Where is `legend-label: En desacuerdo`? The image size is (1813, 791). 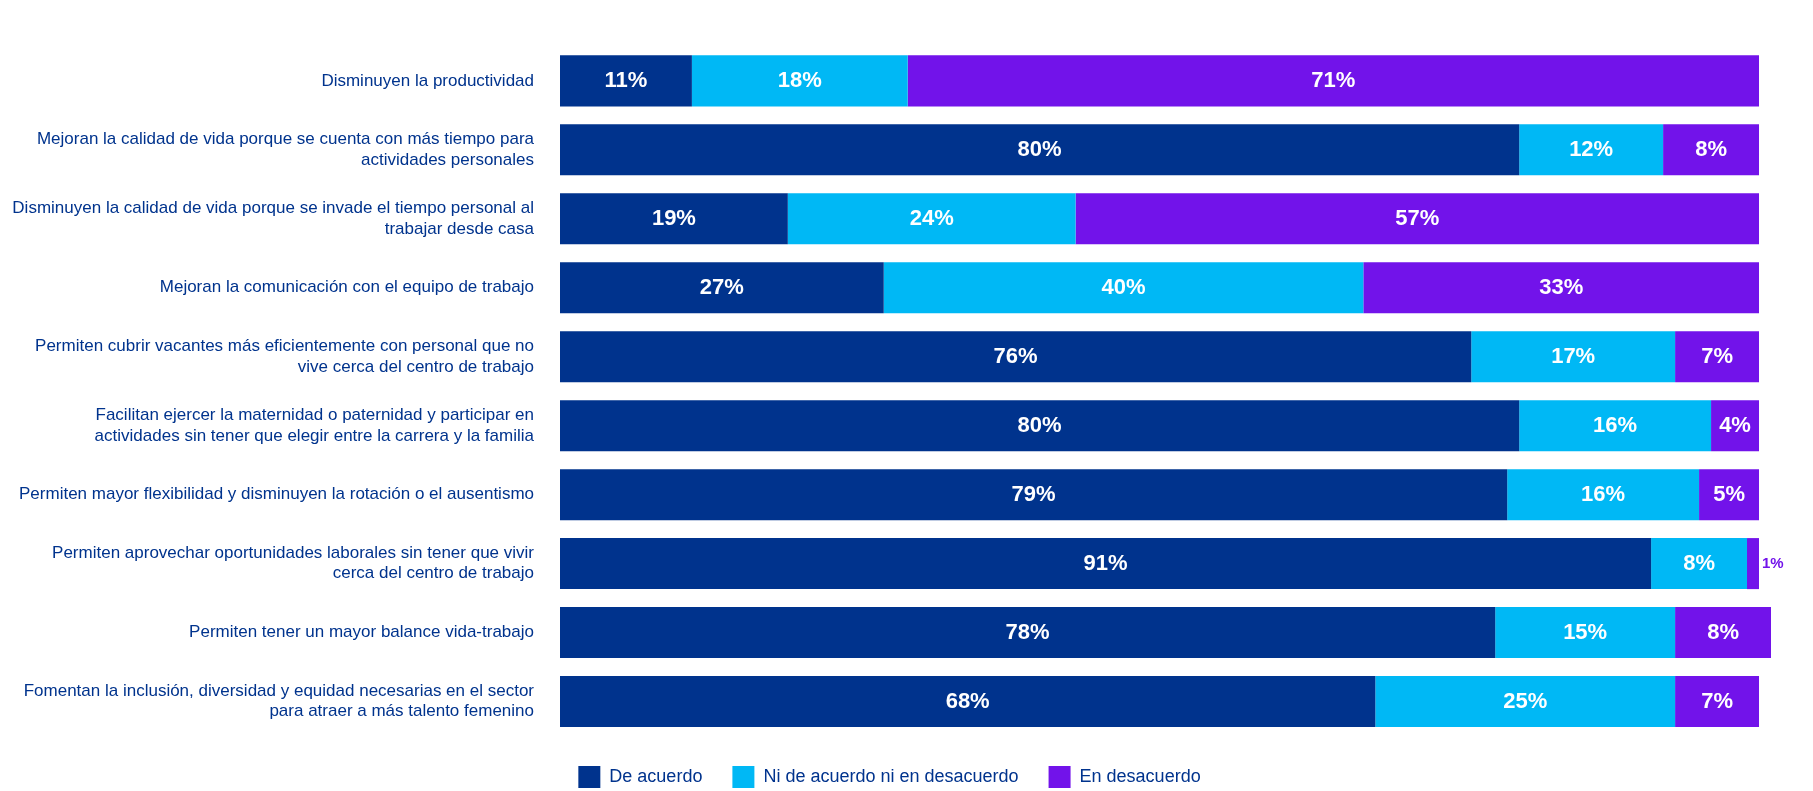 legend-label: En desacuerdo is located at coordinates (1140, 775).